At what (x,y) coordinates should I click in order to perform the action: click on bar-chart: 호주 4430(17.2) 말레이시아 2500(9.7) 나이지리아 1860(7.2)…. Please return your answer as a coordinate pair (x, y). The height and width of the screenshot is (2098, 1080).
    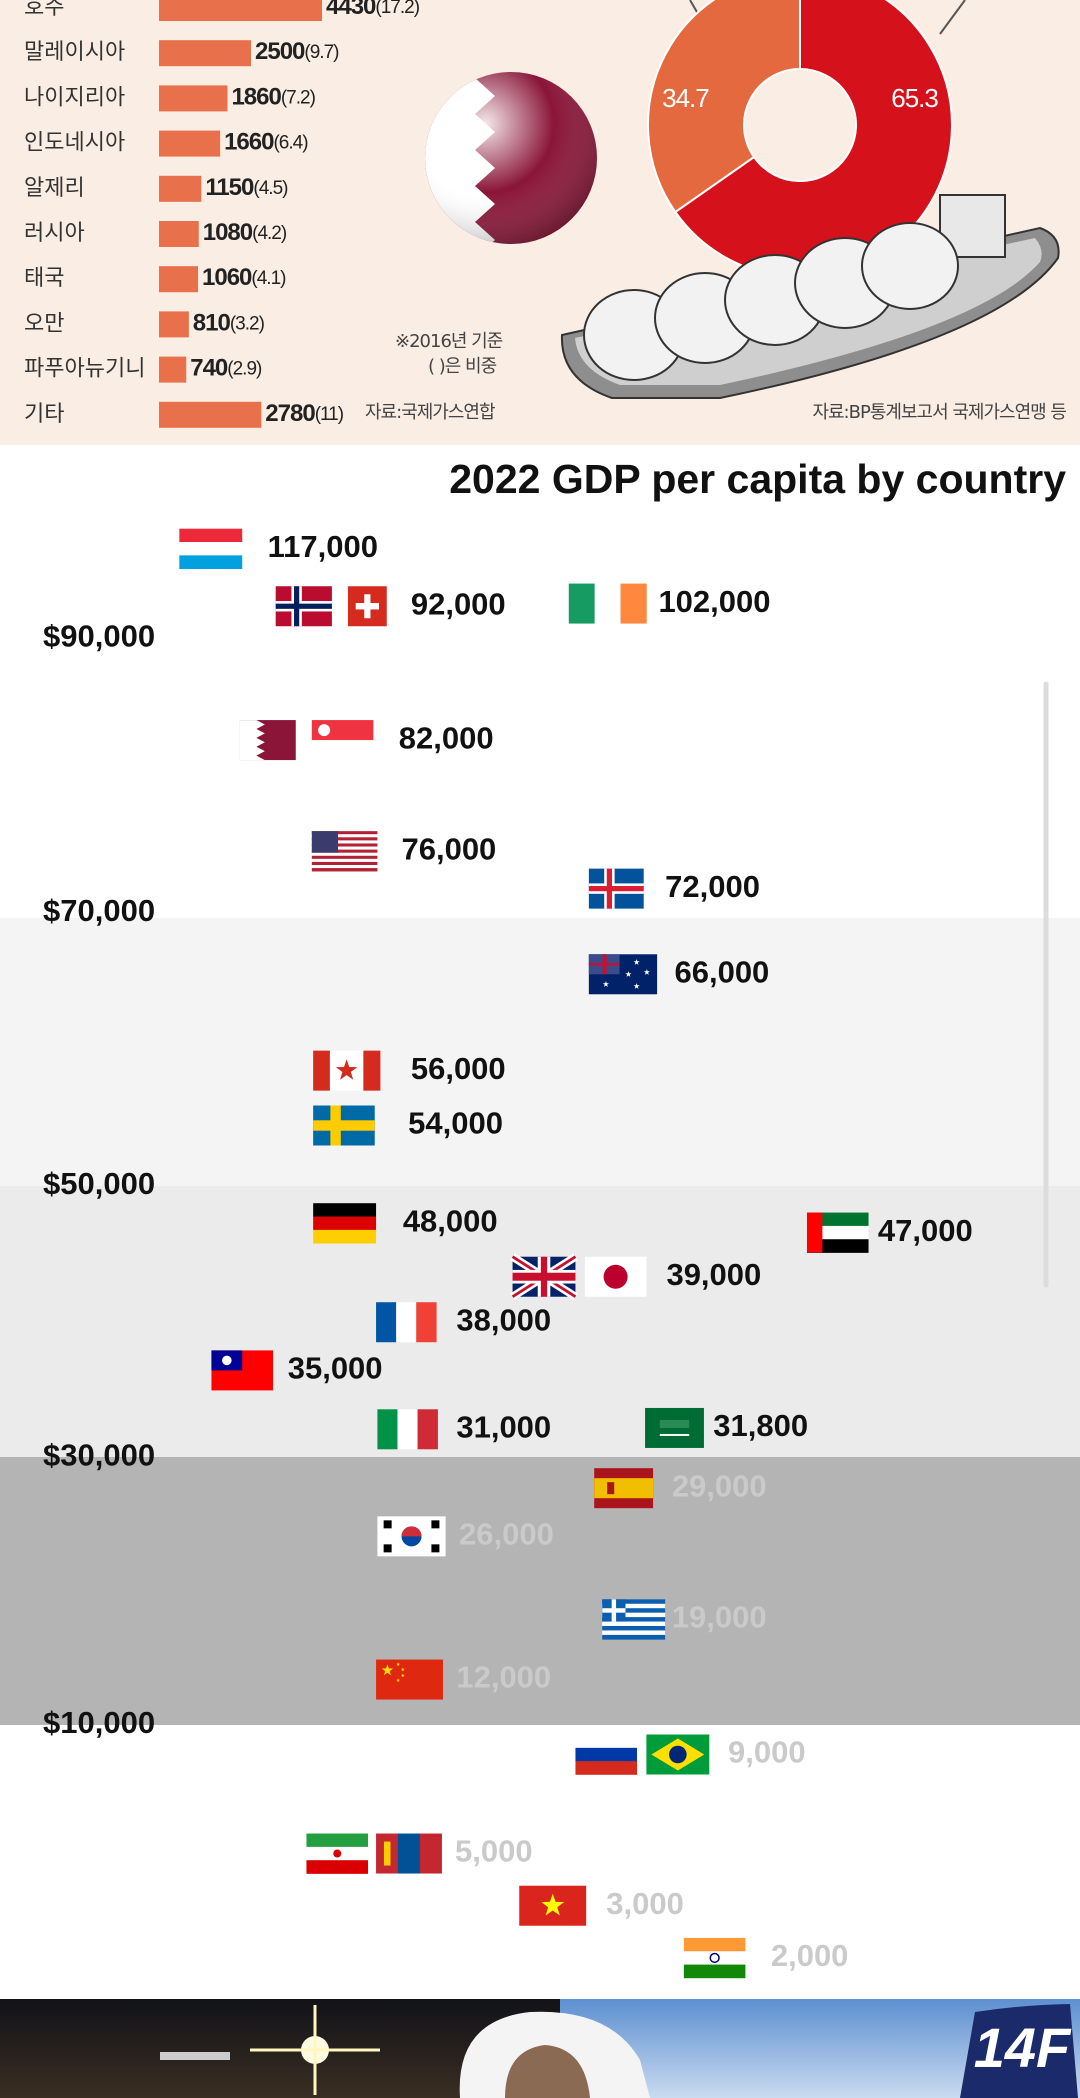
    Looking at the image, I should click on (222, 214).